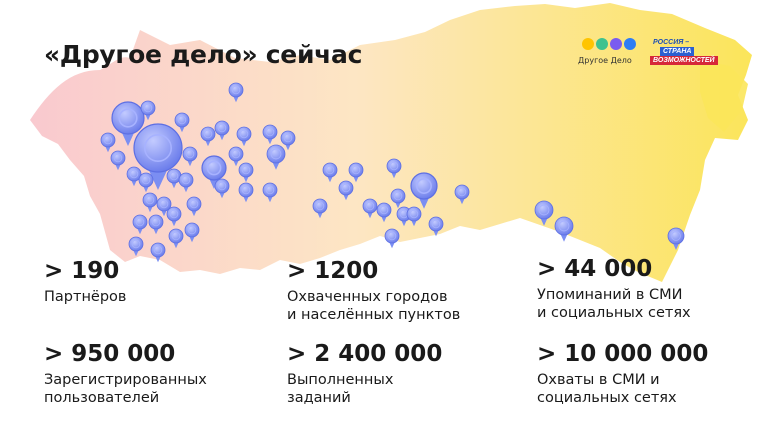  Describe the element at coordinates (605, 60) in the screenshot. I see `drugoe-delo-name: Другое Дело` at that location.